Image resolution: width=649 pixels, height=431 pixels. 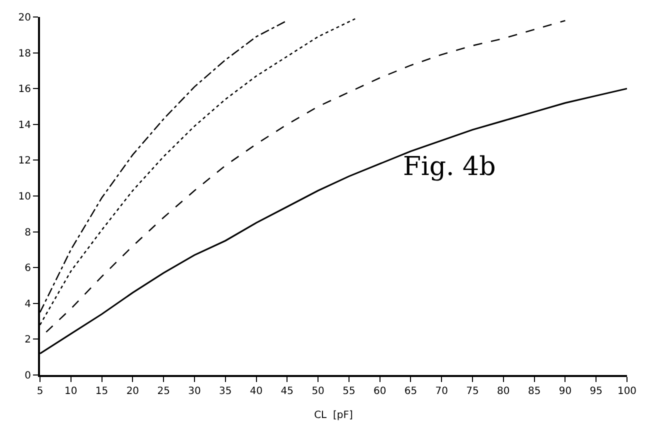 I want to click on y-tick-label: 2, so click(x=27, y=340).